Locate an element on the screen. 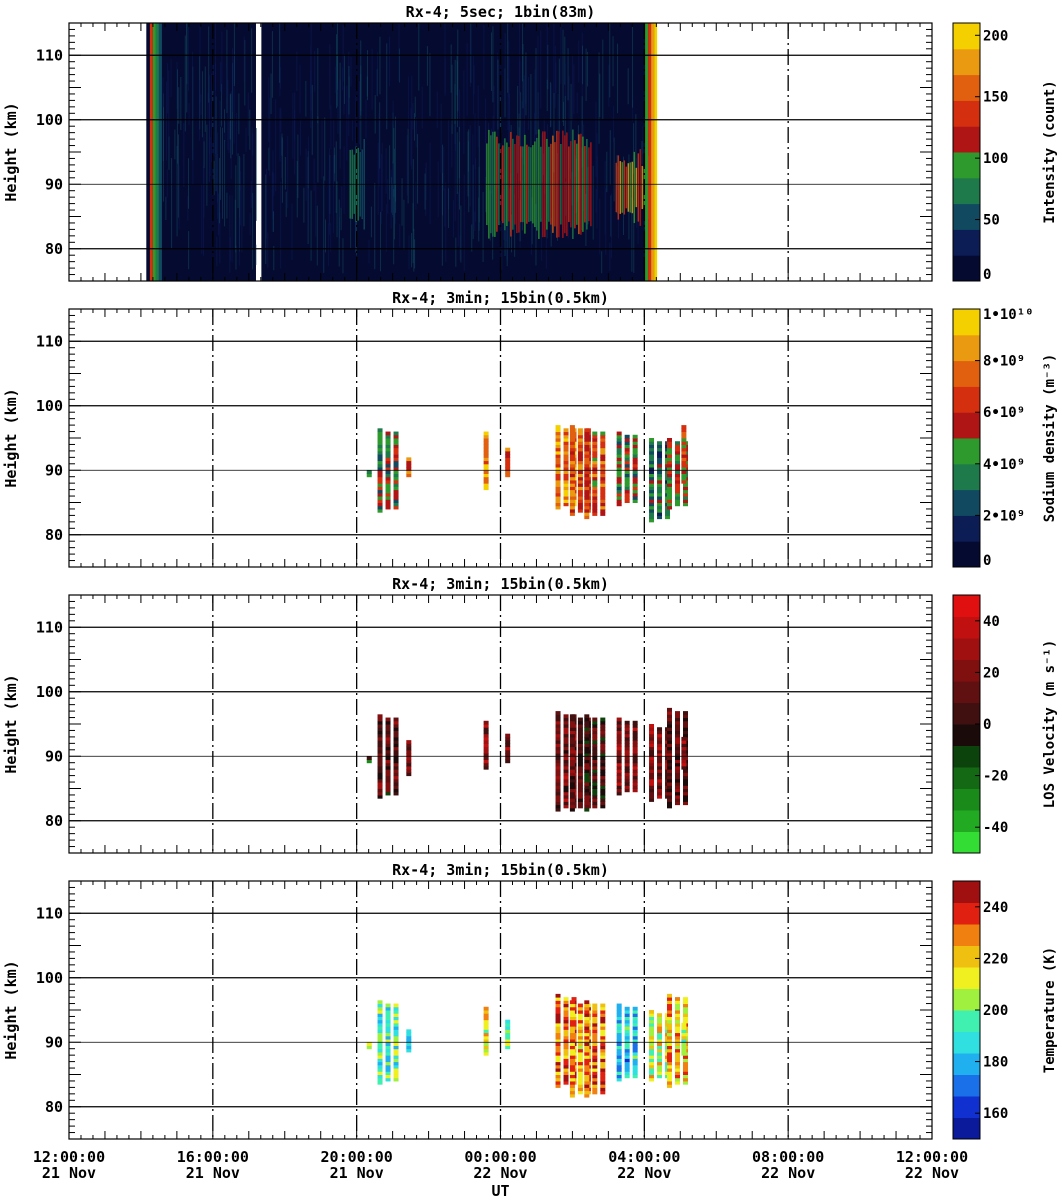 Image resolution: width=1062 pixels, height=1200 pixels. intensity-column is located at coordinates (622, 187).